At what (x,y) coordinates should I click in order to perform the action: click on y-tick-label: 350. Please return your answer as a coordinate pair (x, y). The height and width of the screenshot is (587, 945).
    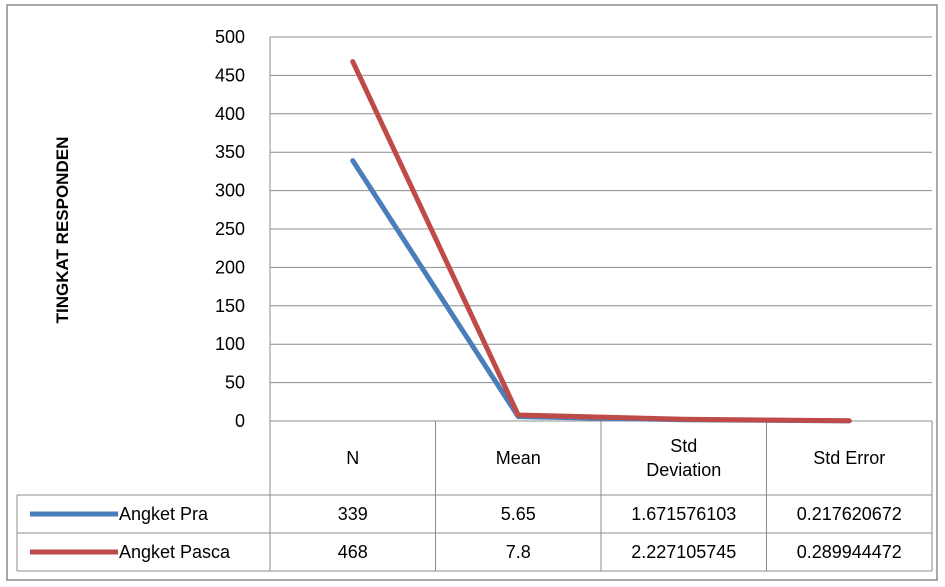
    Looking at the image, I should click on (230, 152).